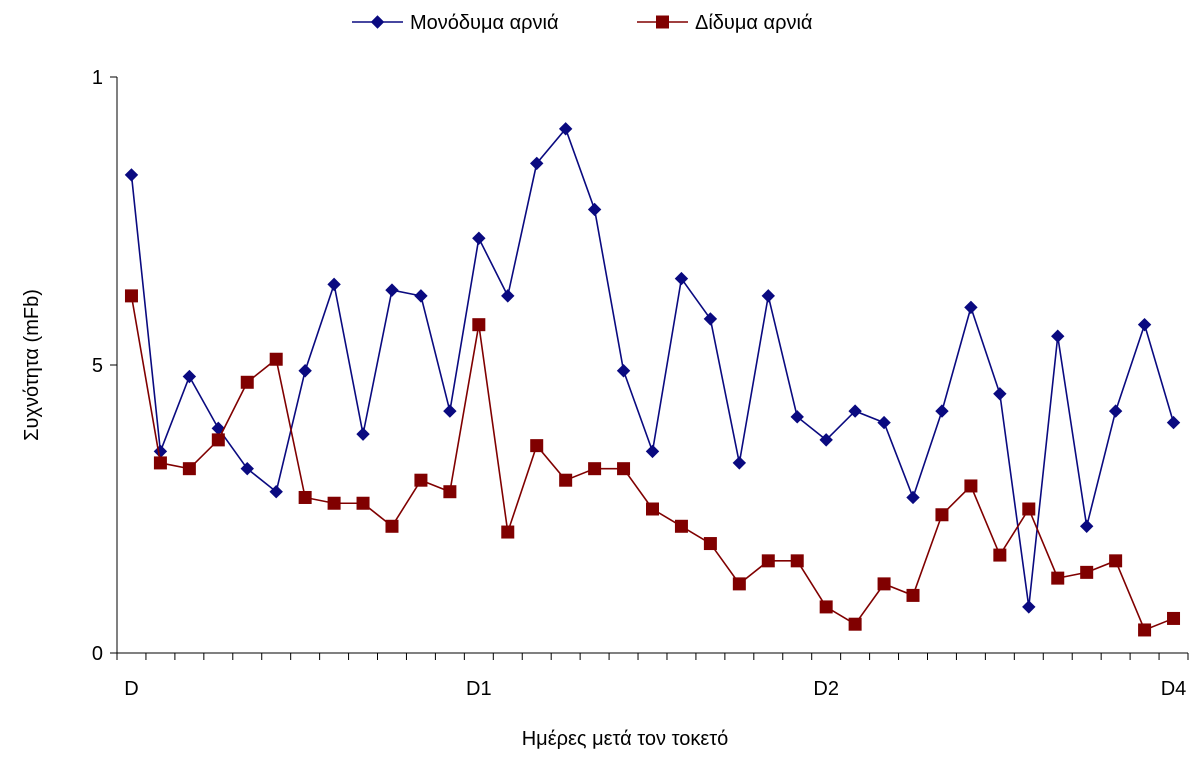 Image resolution: width=1197 pixels, height=758 pixels. I want to click on y-tick-label: 1, so click(97, 78).